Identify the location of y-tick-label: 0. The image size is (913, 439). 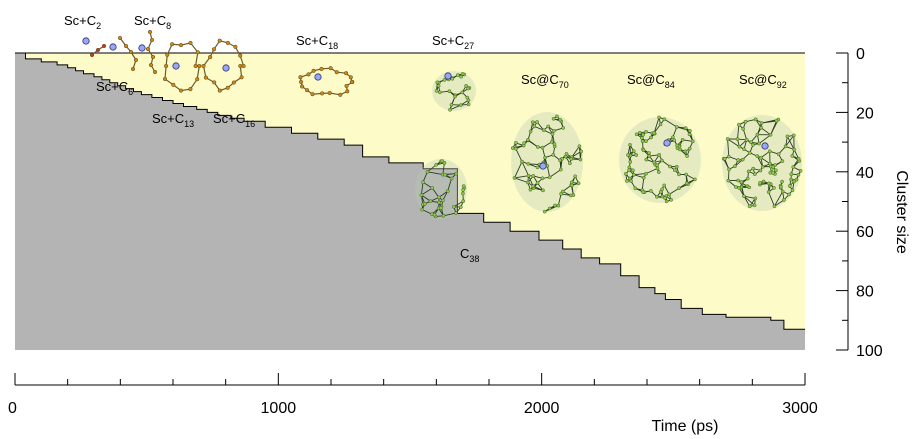
(860, 54).